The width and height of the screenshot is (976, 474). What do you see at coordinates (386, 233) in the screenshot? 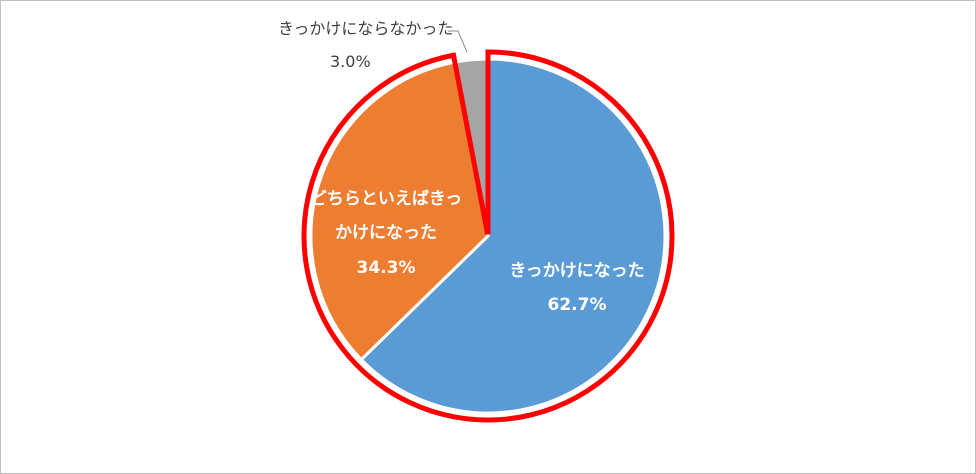
I see `slice-label-dochira-line2: かけになった` at bounding box center [386, 233].